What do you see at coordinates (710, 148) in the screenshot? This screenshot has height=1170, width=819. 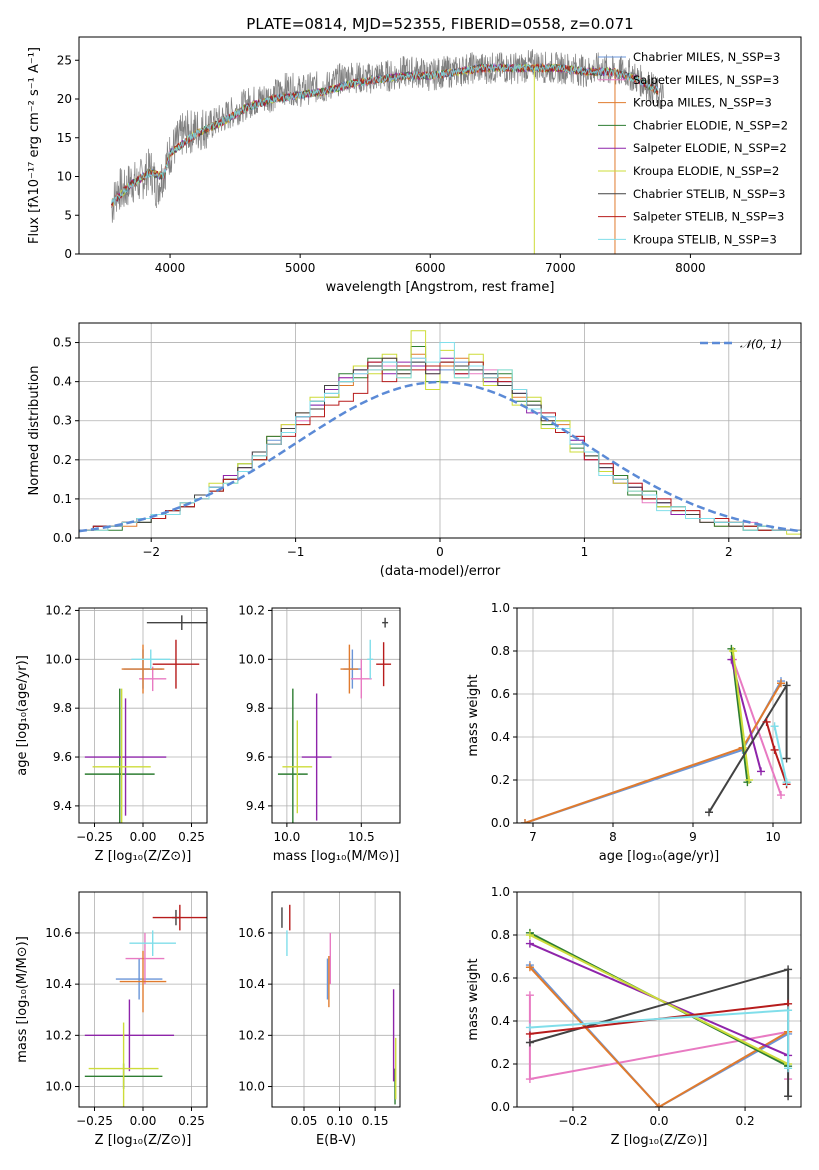 I see `legend-label: Salpeter ELODIE, N_SSP=2` at bounding box center [710, 148].